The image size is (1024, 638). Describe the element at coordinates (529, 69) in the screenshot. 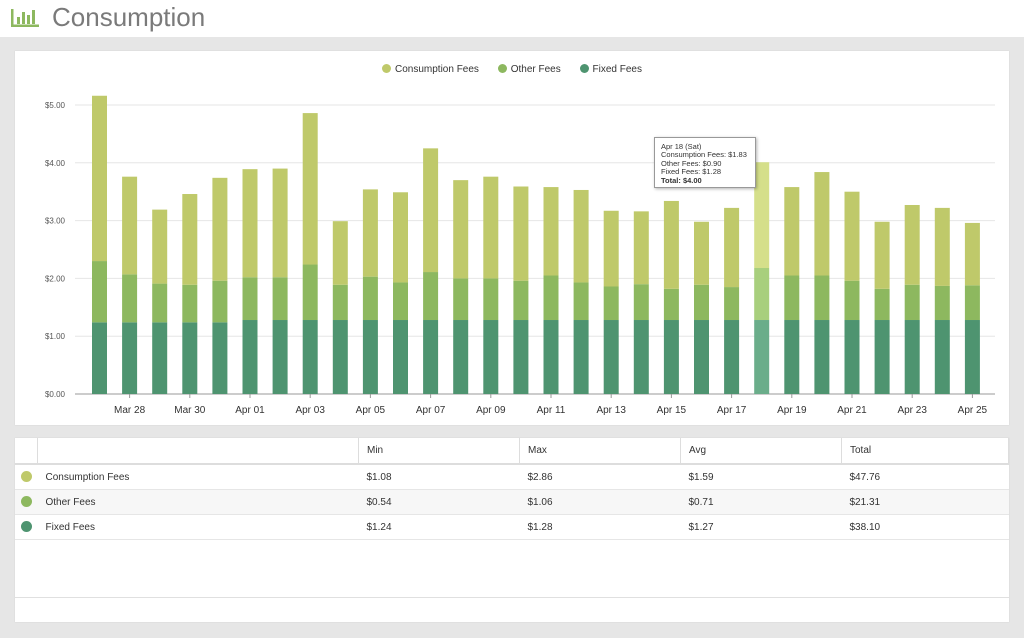

I see `legend-item-other-fees: Other Fees` at that location.